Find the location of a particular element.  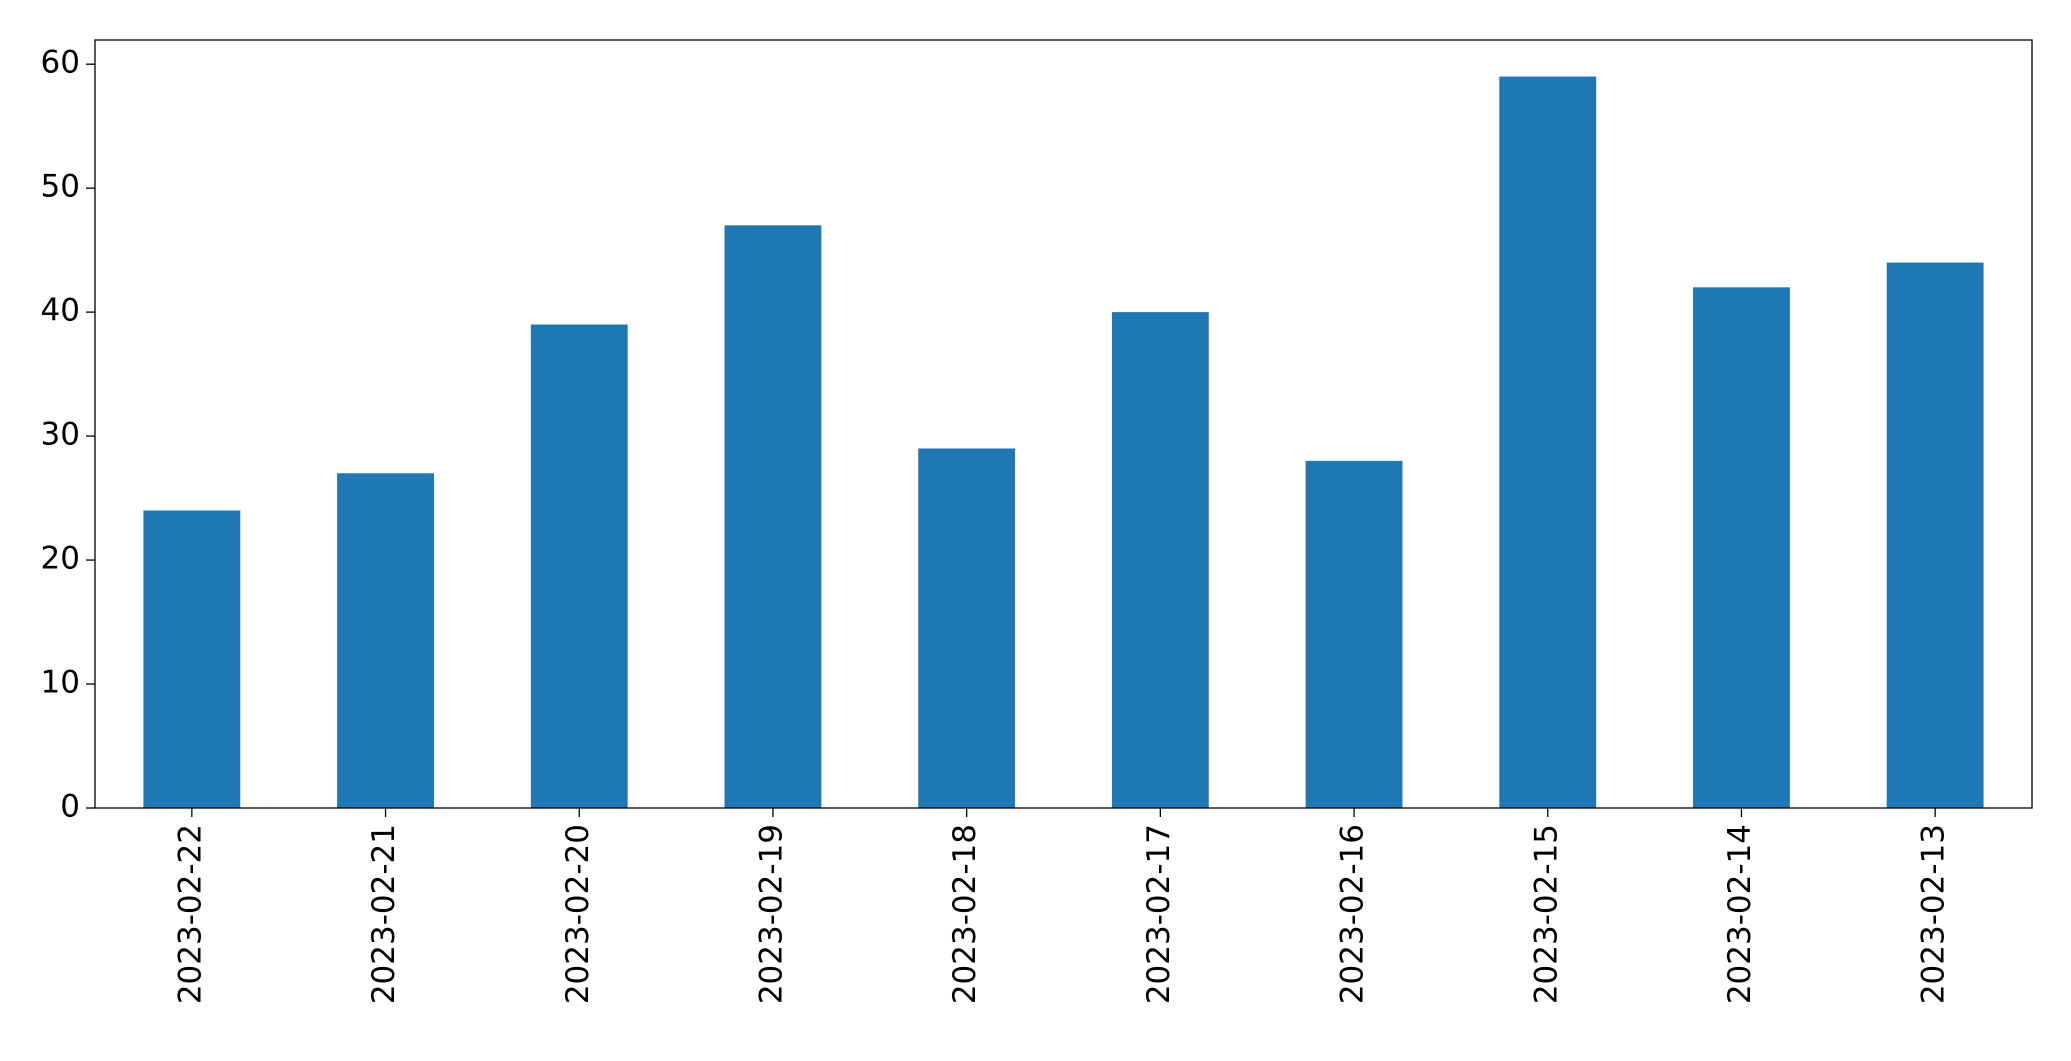

x-tick-label: 2023-02-14 is located at coordinates (1740, 914).